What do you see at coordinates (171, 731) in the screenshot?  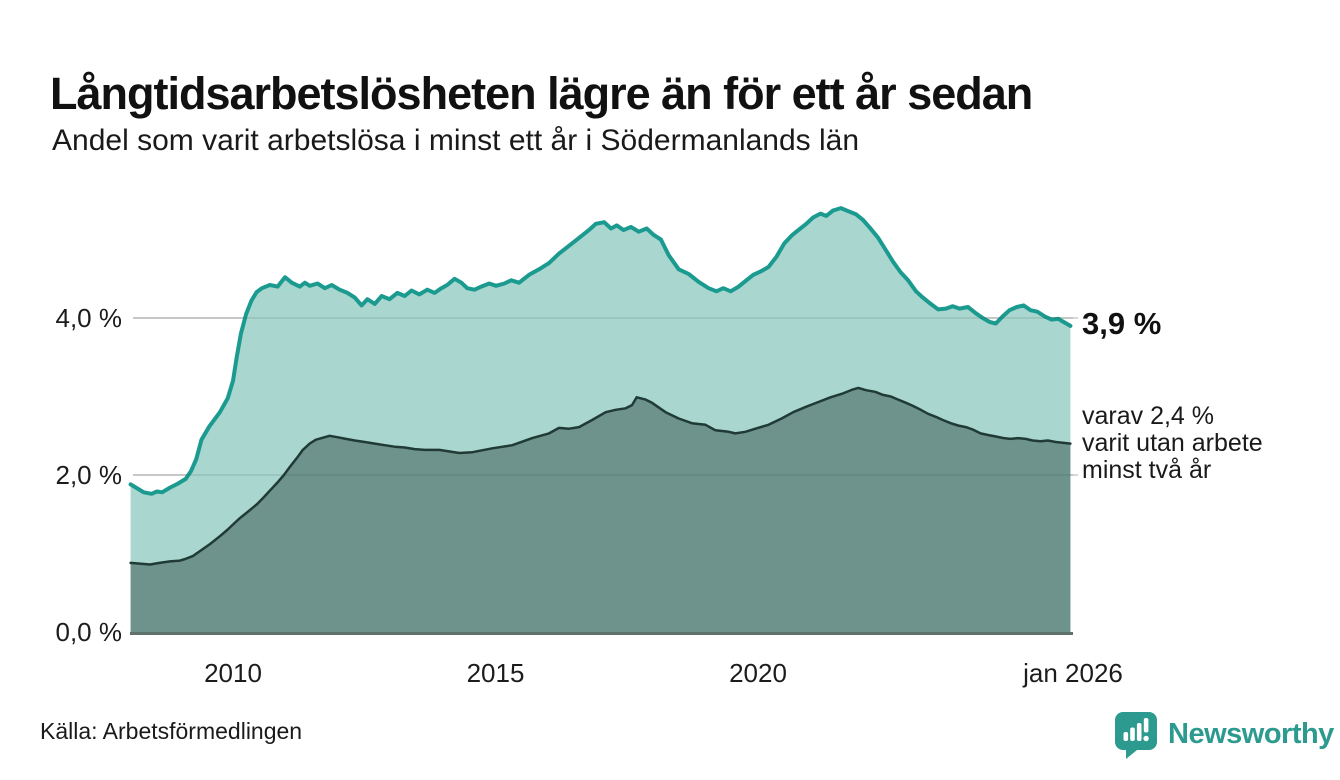 I see `source-note: Källa: Arbetsförmedlingen` at bounding box center [171, 731].